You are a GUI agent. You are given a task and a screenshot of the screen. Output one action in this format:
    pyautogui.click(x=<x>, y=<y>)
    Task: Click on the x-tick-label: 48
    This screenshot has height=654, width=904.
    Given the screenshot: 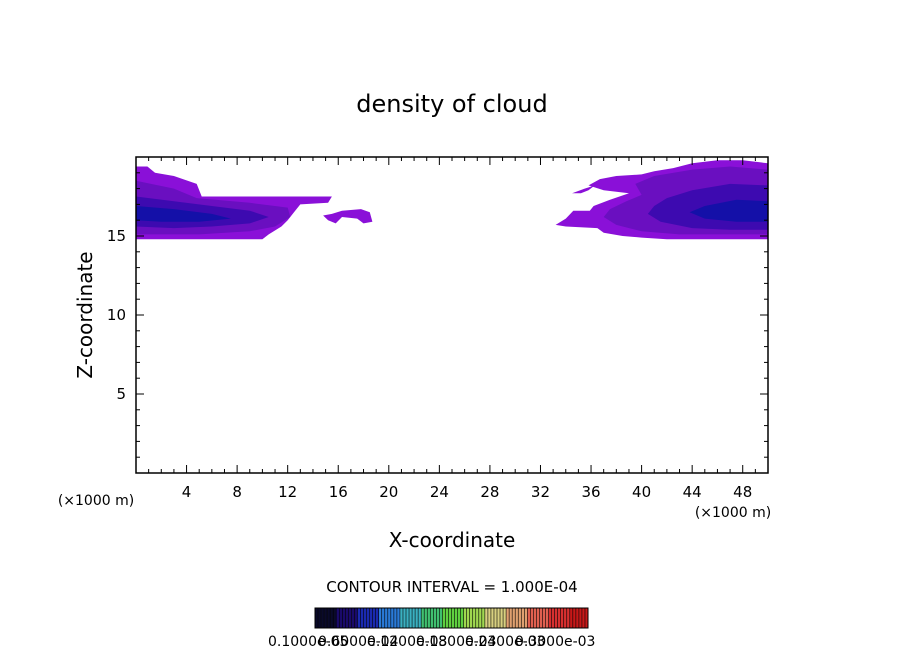 What is the action you would take?
    pyautogui.click(x=742, y=492)
    